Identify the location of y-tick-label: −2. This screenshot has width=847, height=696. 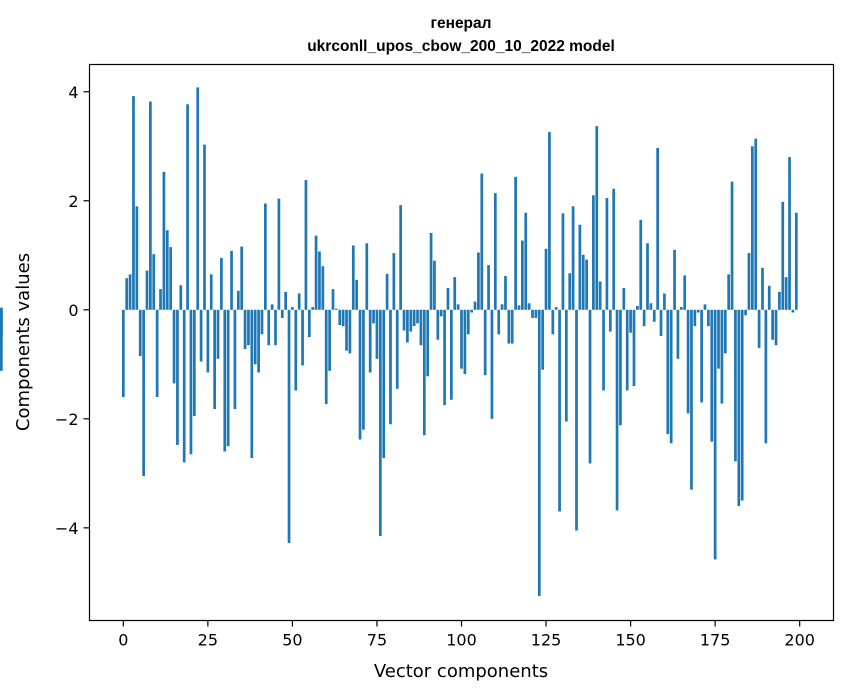
(67, 419).